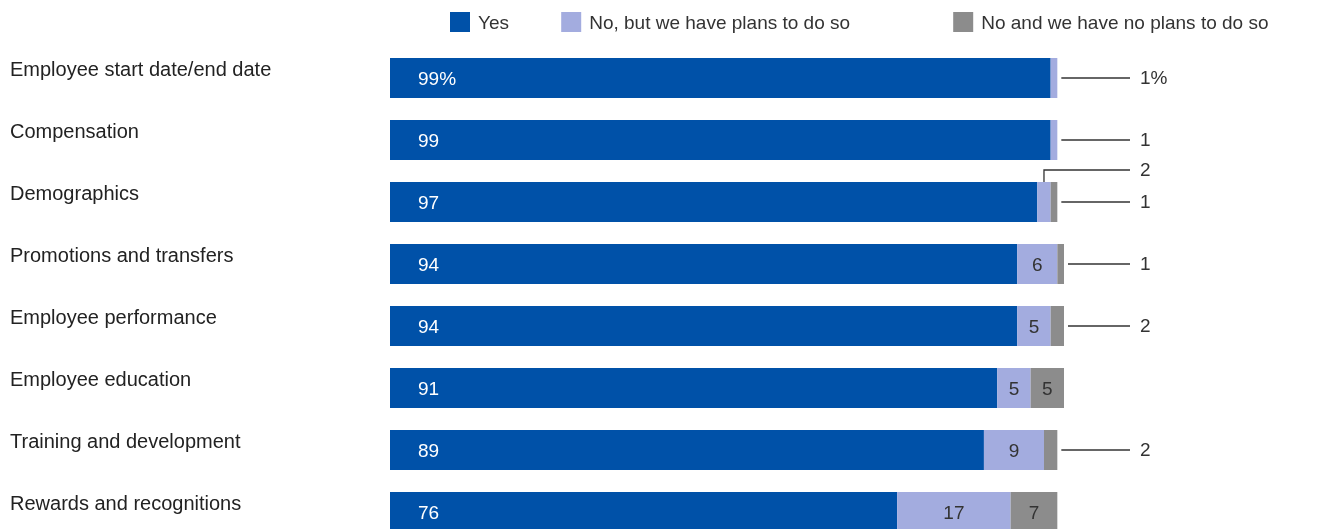  Describe the element at coordinates (954, 512) in the screenshot. I see `data-label: 17` at that location.